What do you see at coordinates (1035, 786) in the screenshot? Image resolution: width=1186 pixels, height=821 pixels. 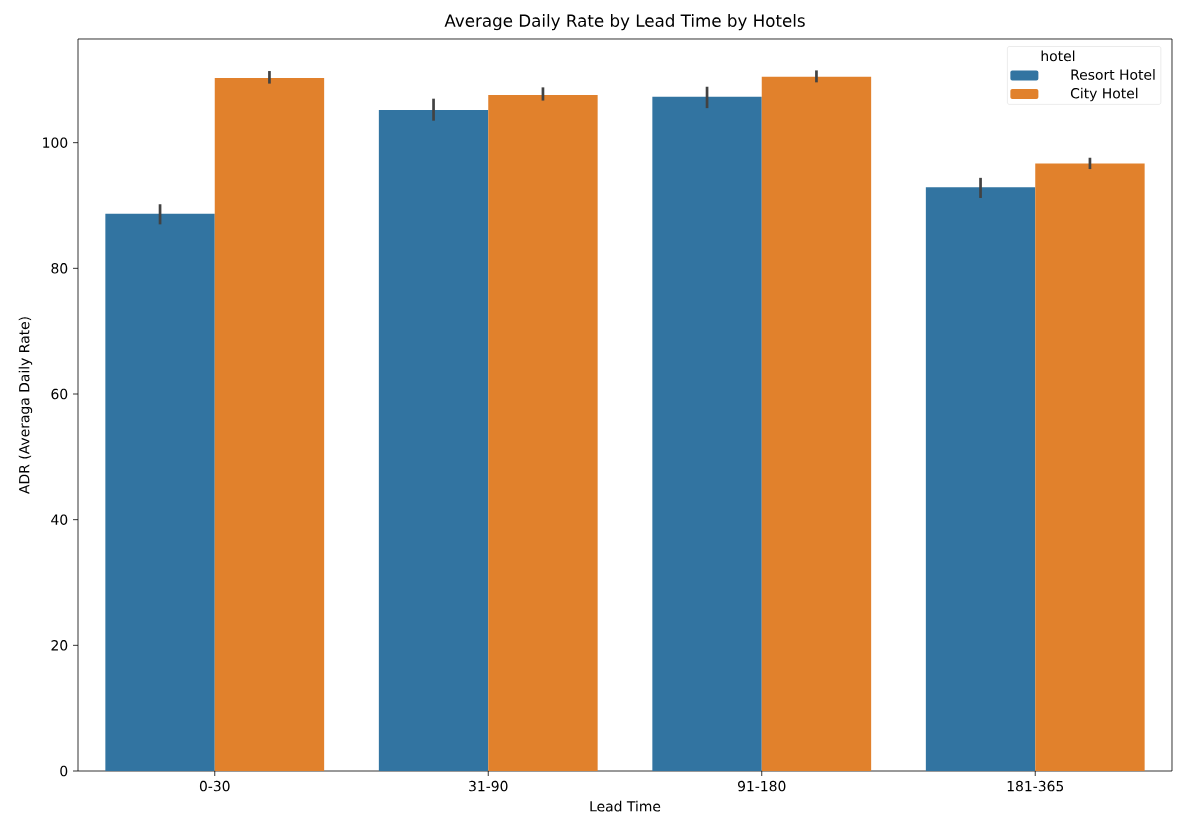 I see `x-tick-label: 181-365` at bounding box center [1035, 786].